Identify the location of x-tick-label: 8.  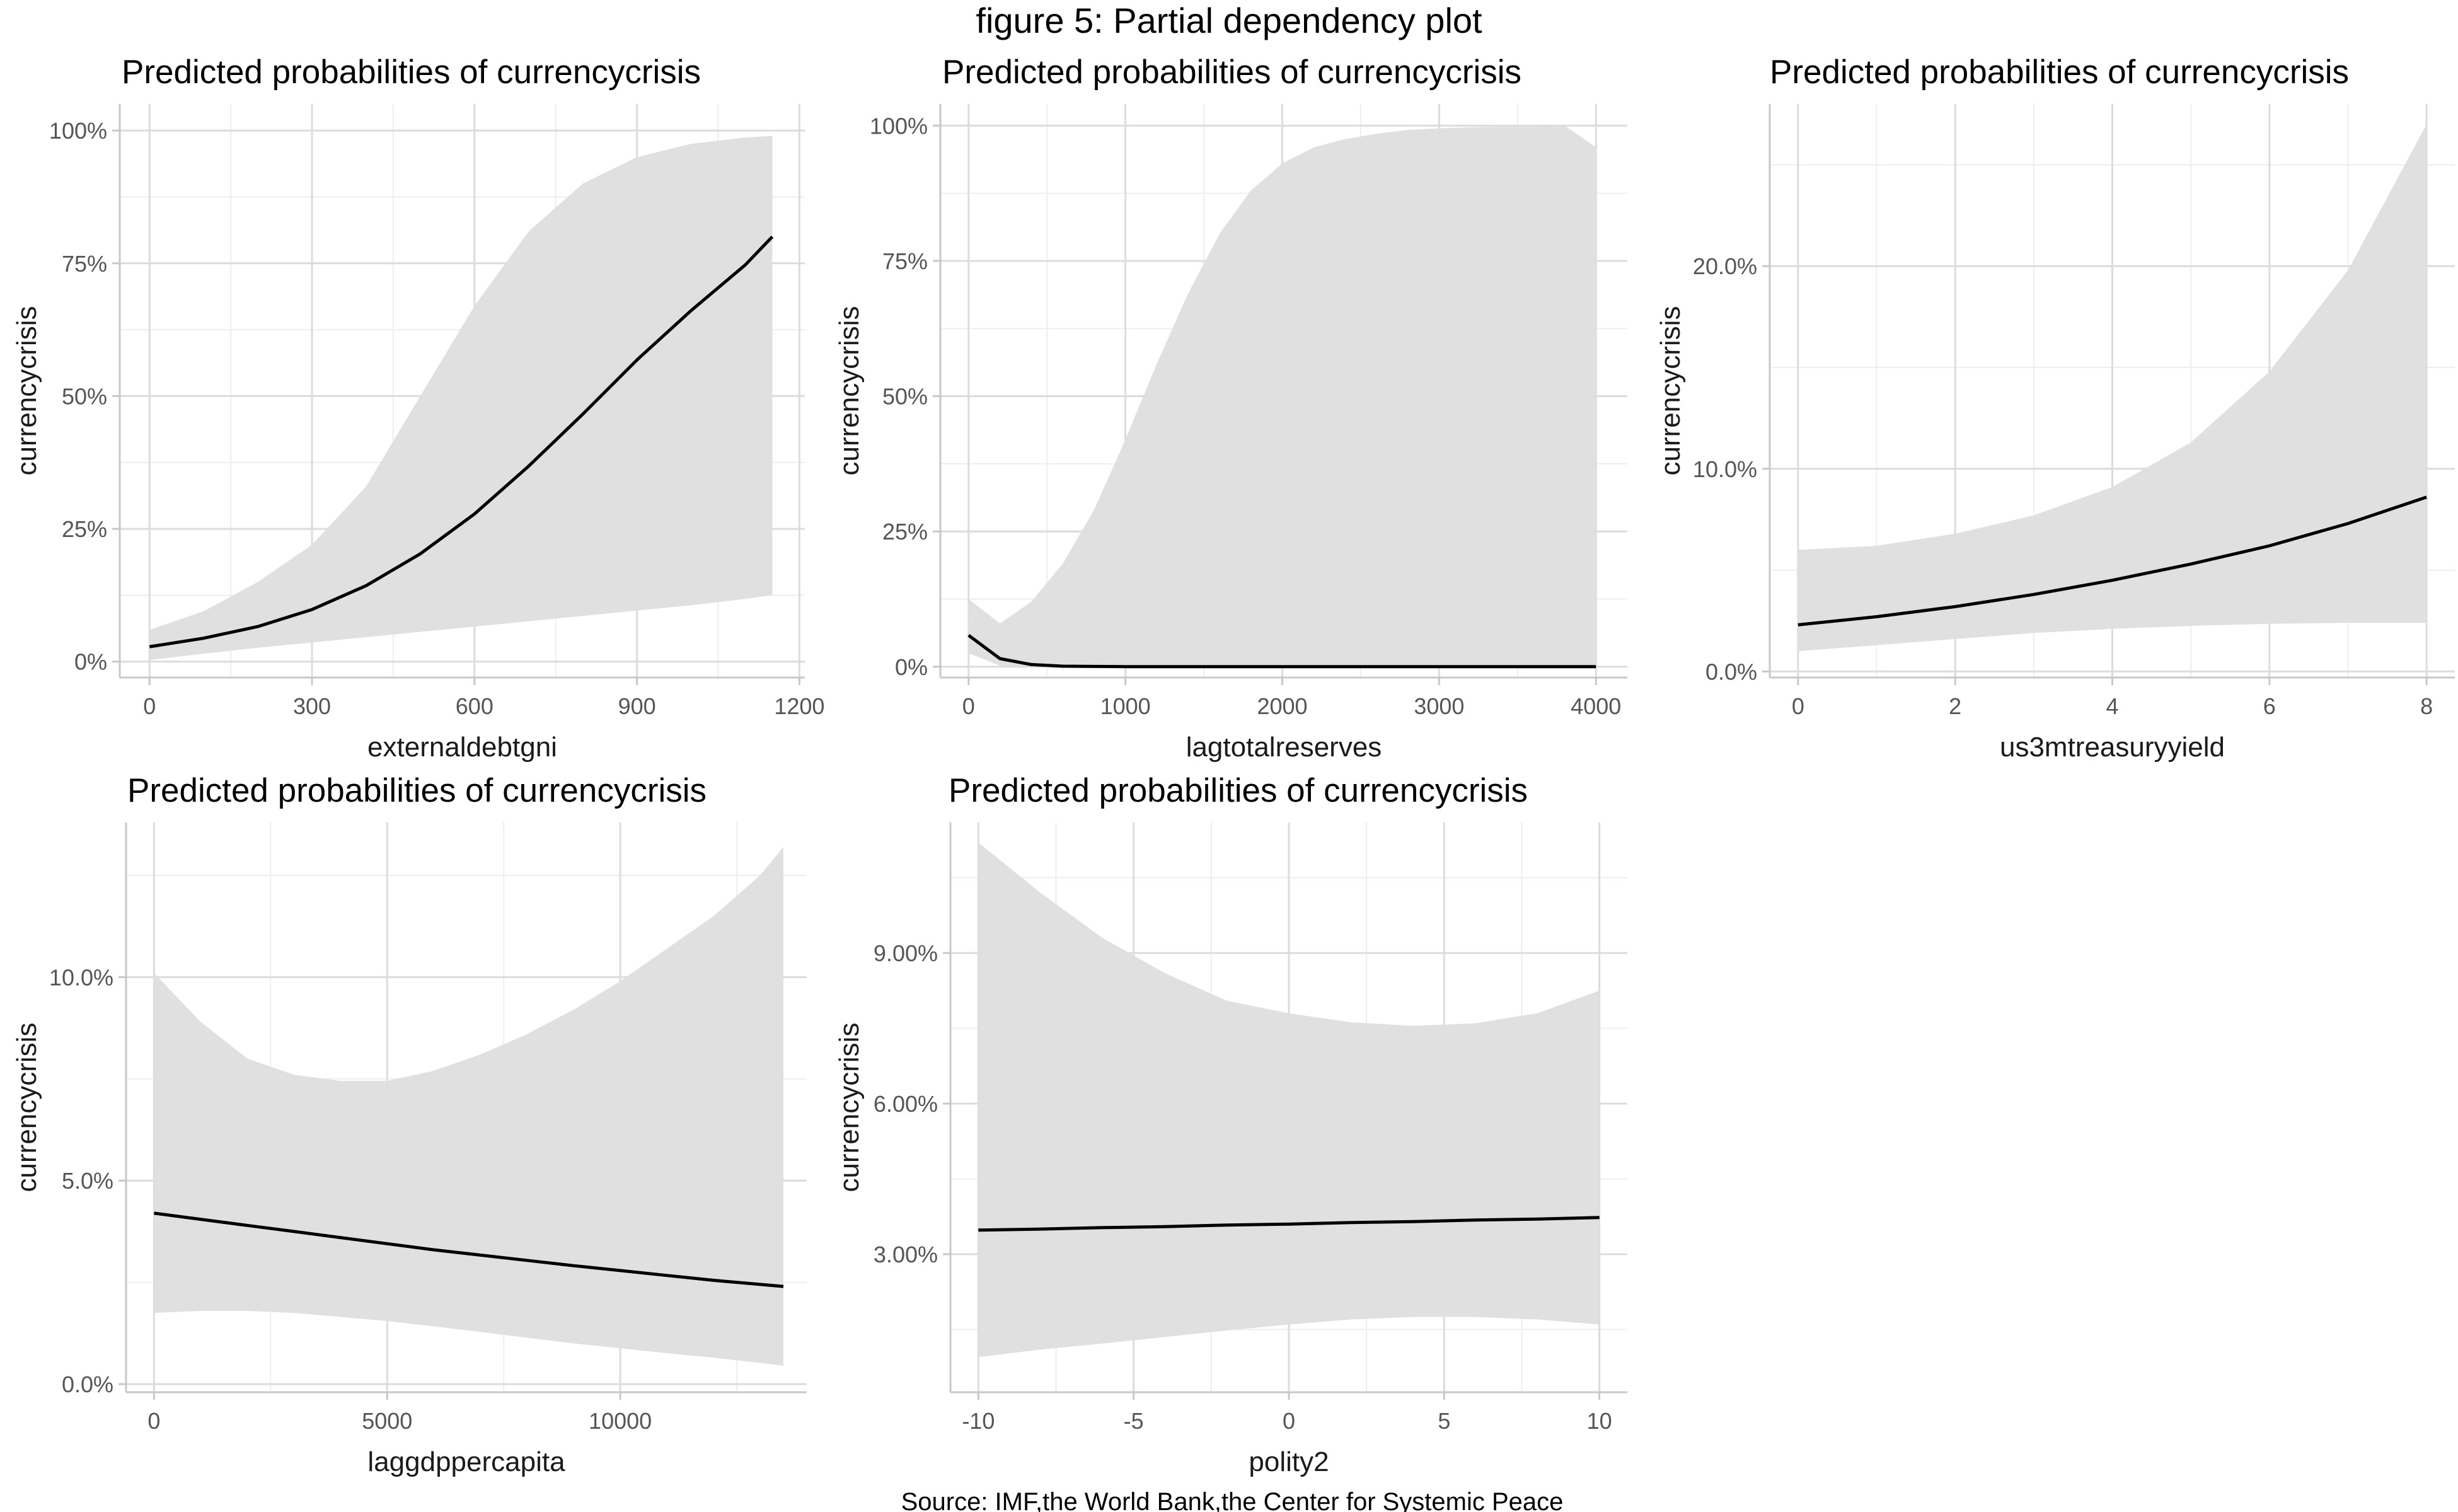
(2426, 706).